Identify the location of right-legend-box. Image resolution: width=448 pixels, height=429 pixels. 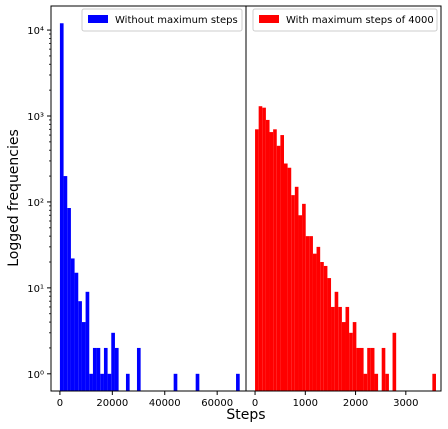
(345, 20).